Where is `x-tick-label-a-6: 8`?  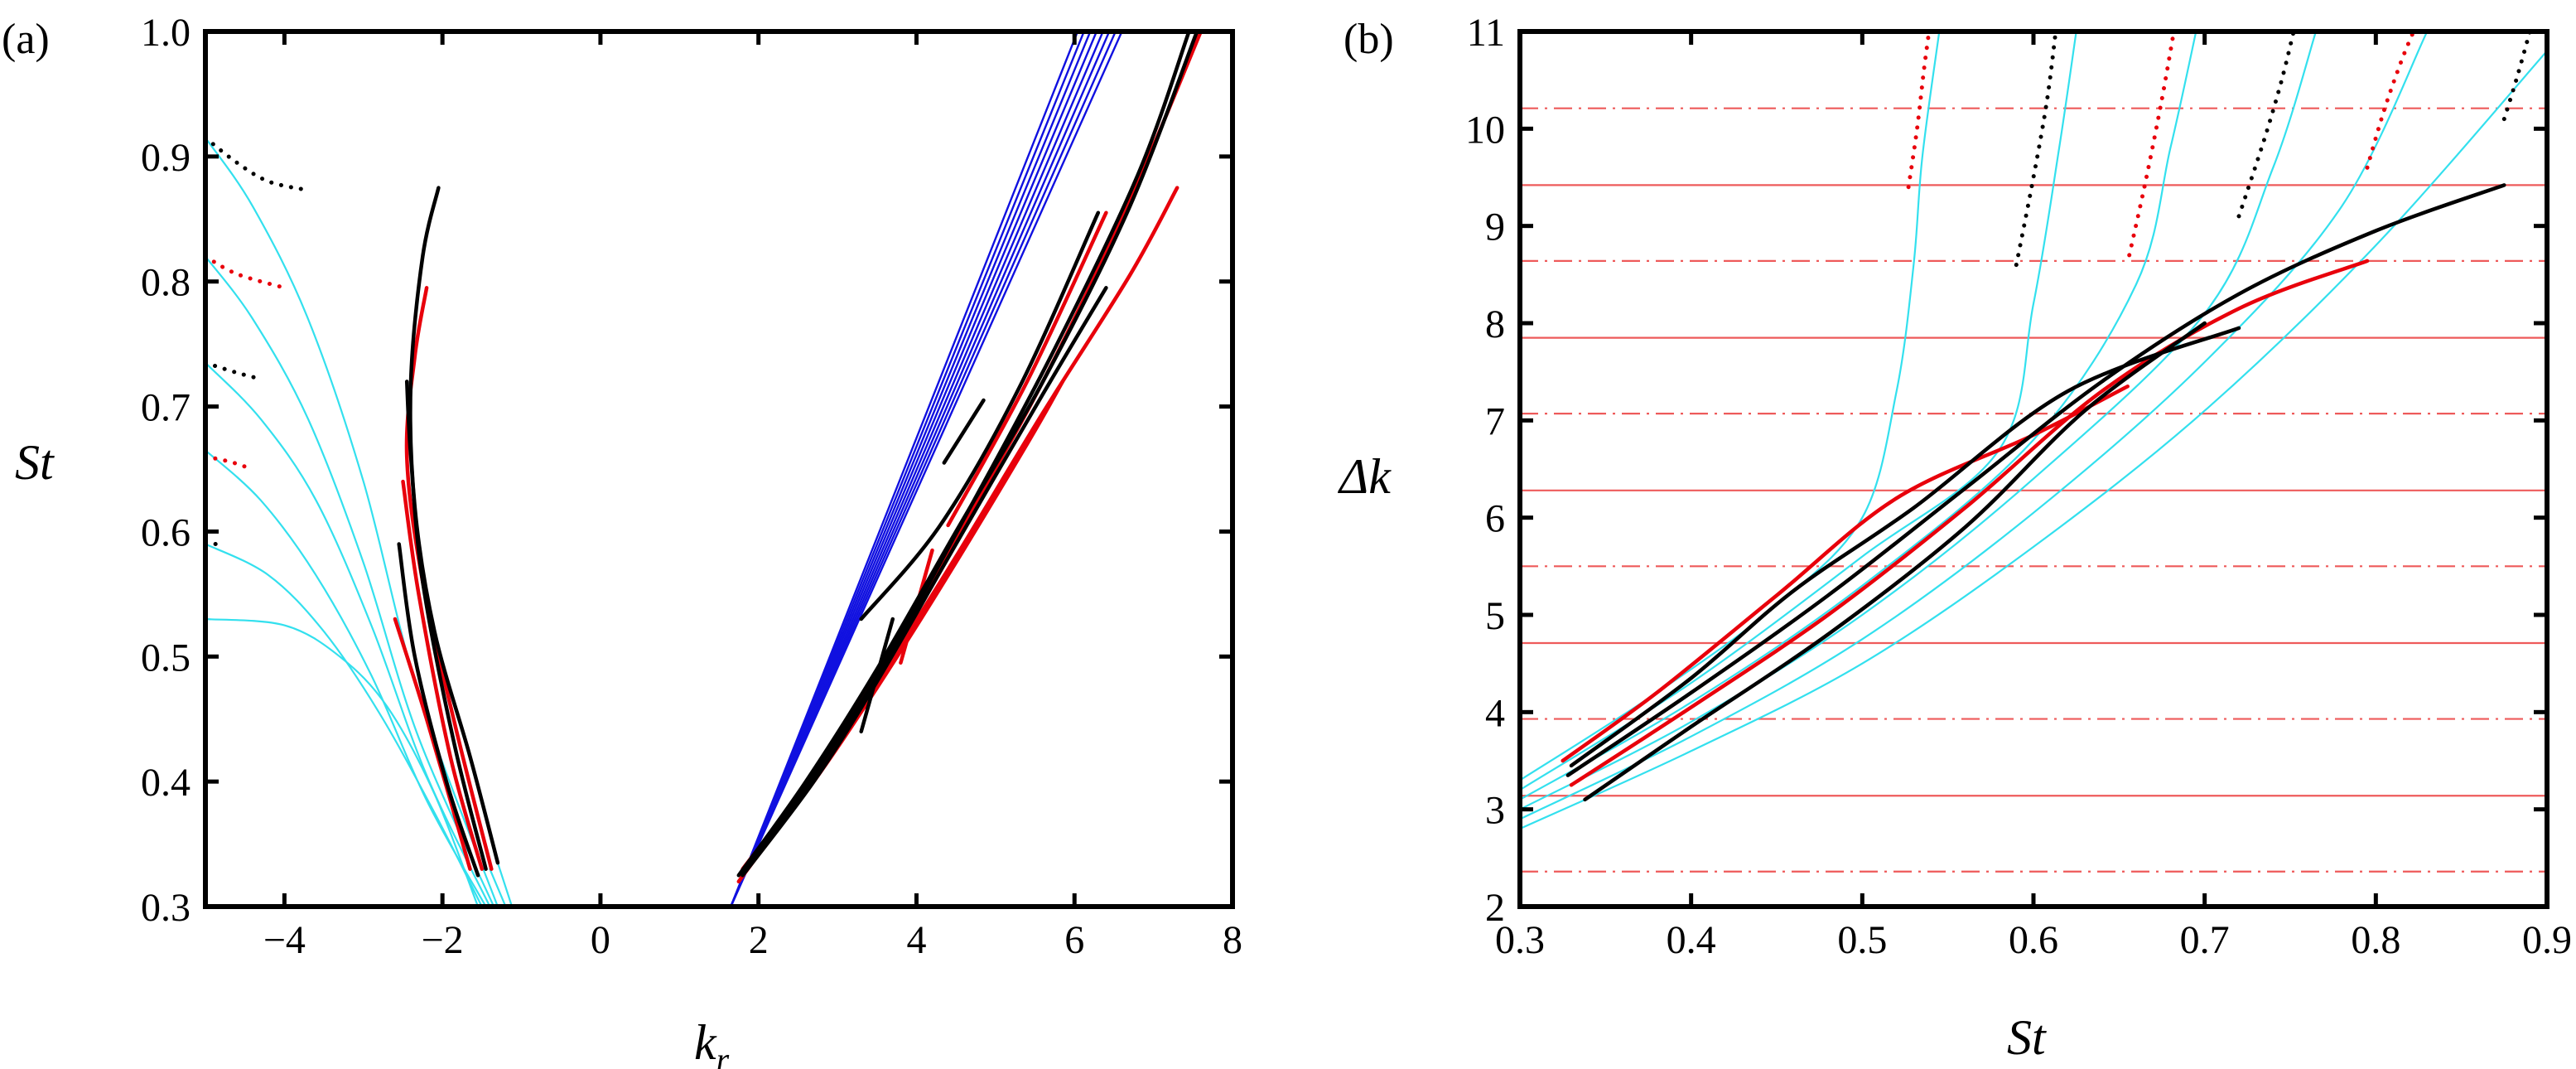
x-tick-label-a-6: 8 is located at coordinates (1233, 940).